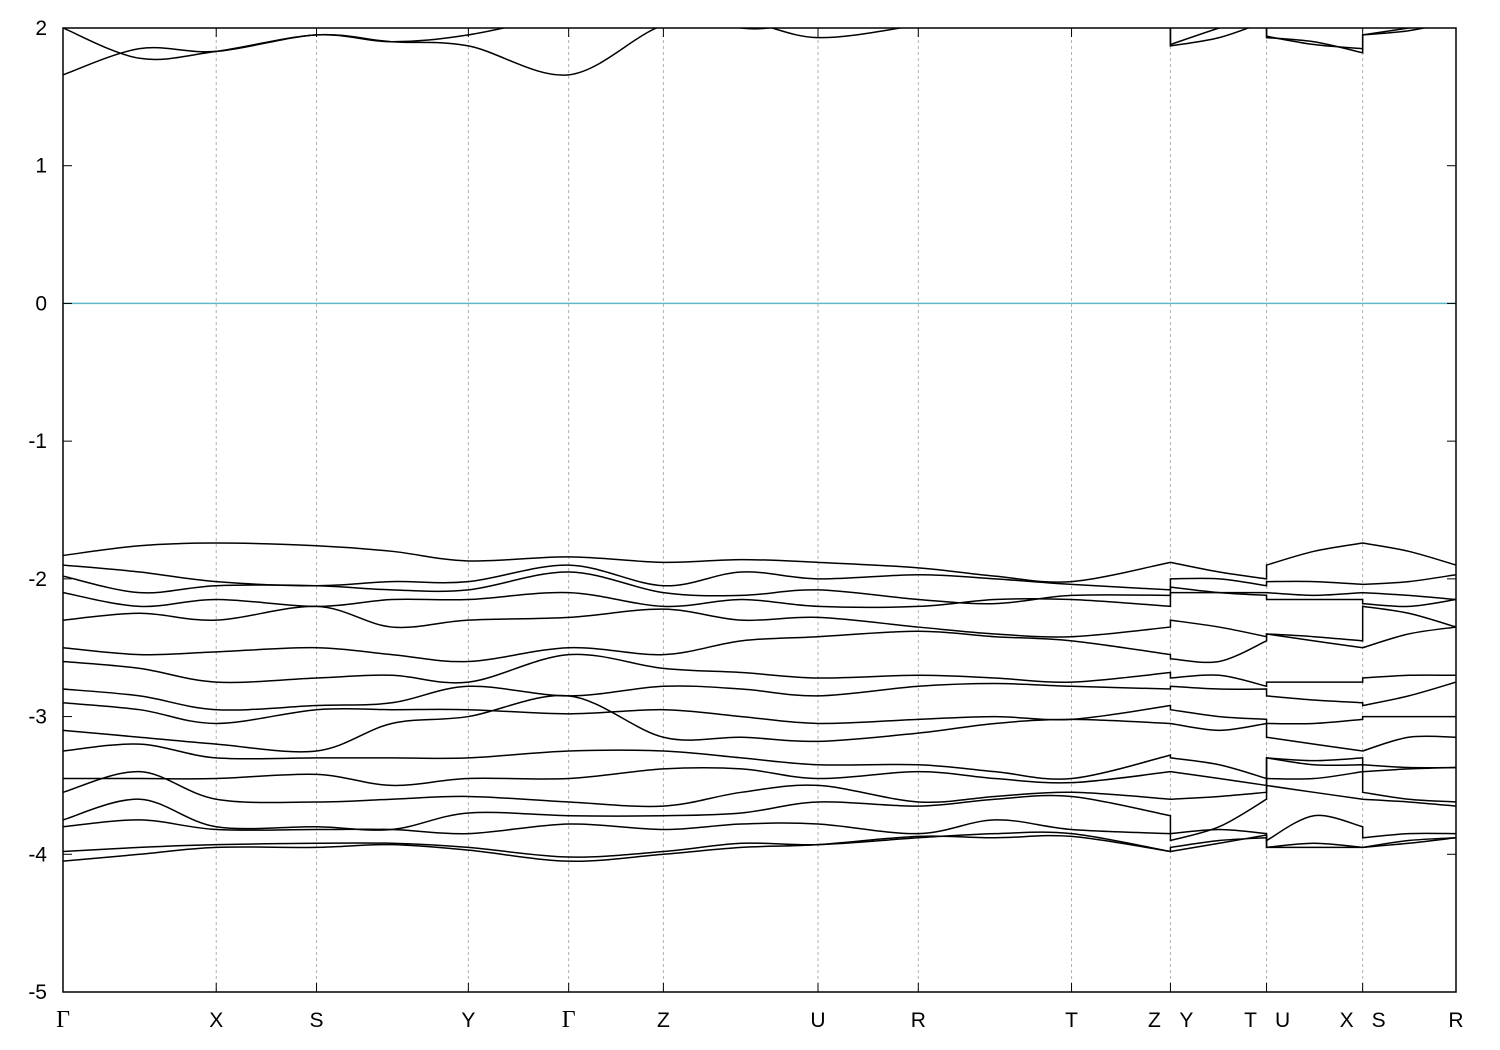  What do you see at coordinates (41, 303) in the screenshot?
I see `y-tick-label: 0` at bounding box center [41, 303].